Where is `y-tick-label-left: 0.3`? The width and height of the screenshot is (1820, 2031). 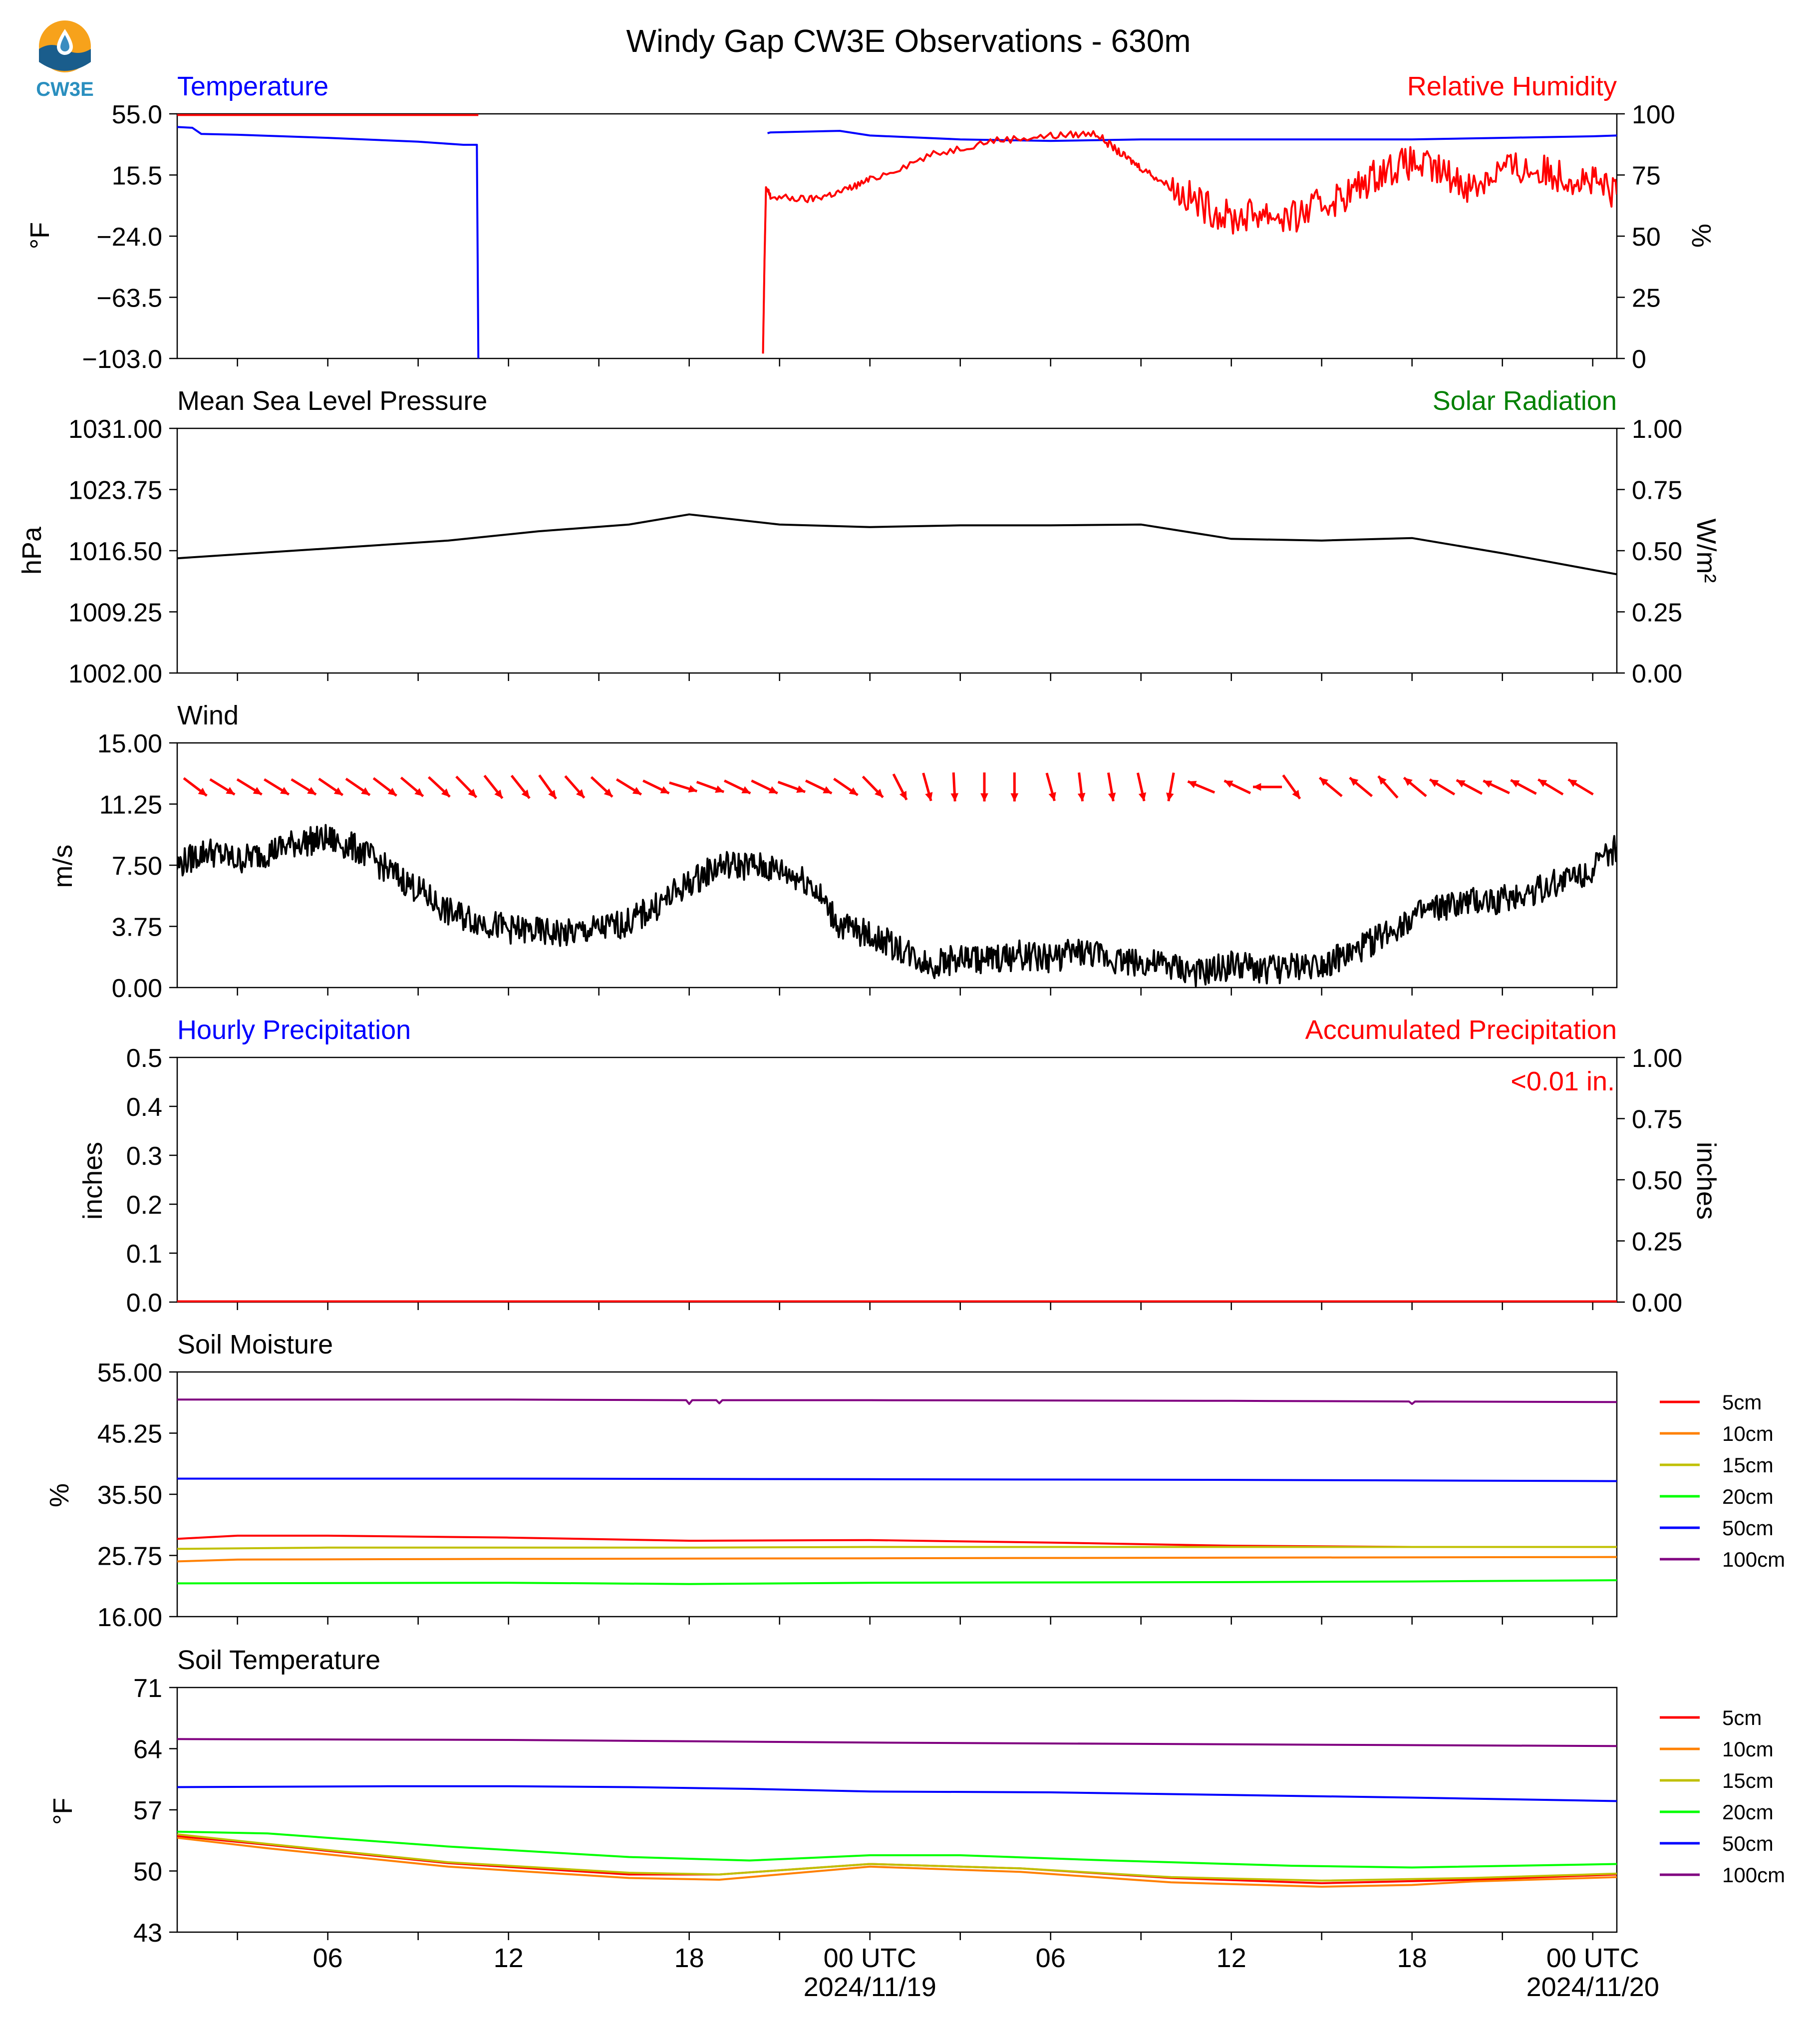
y-tick-label-left: 0.3 is located at coordinates (144, 1157).